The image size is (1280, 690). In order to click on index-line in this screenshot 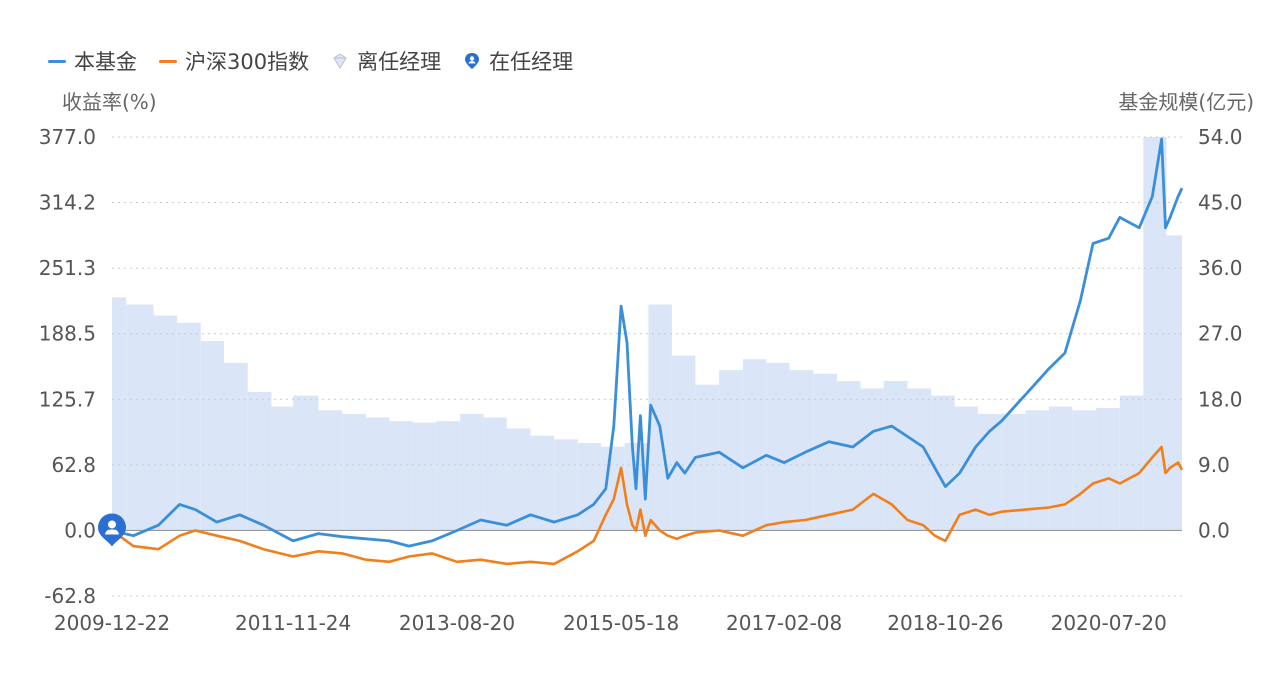, I will do `click(647, 505)`.